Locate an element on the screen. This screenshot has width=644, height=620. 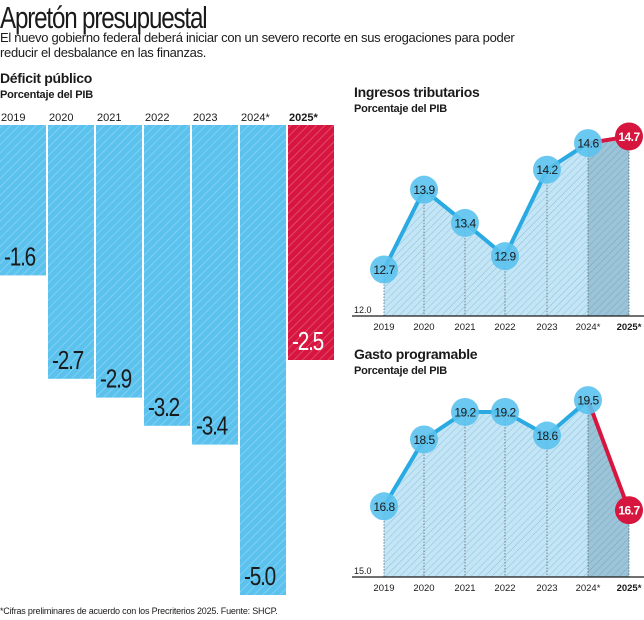
data-label: 14.6 is located at coordinates (588, 144).